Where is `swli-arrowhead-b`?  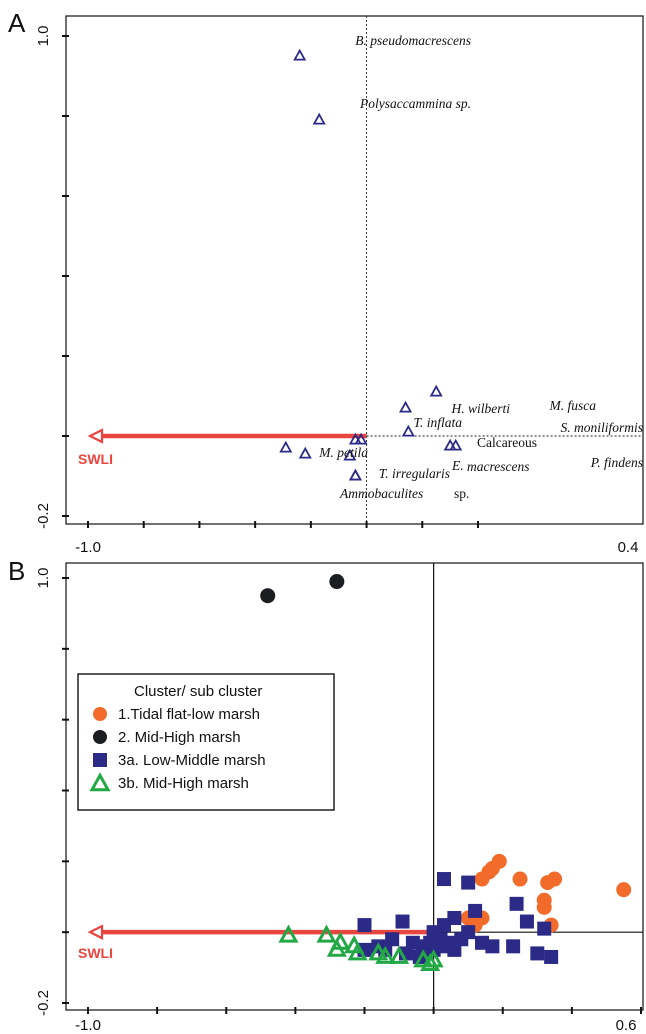 swli-arrowhead-b is located at coordinates (95, 932).